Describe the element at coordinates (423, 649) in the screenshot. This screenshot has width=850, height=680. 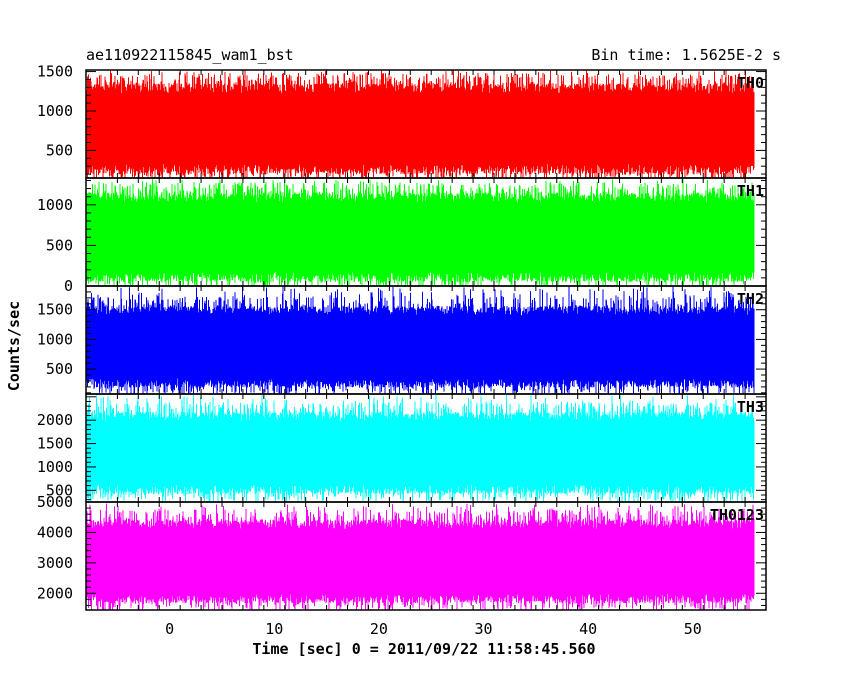
I see `x-axis-label: Time [sec] 0 = 2011/09/22 11:58:45.560` at that location.